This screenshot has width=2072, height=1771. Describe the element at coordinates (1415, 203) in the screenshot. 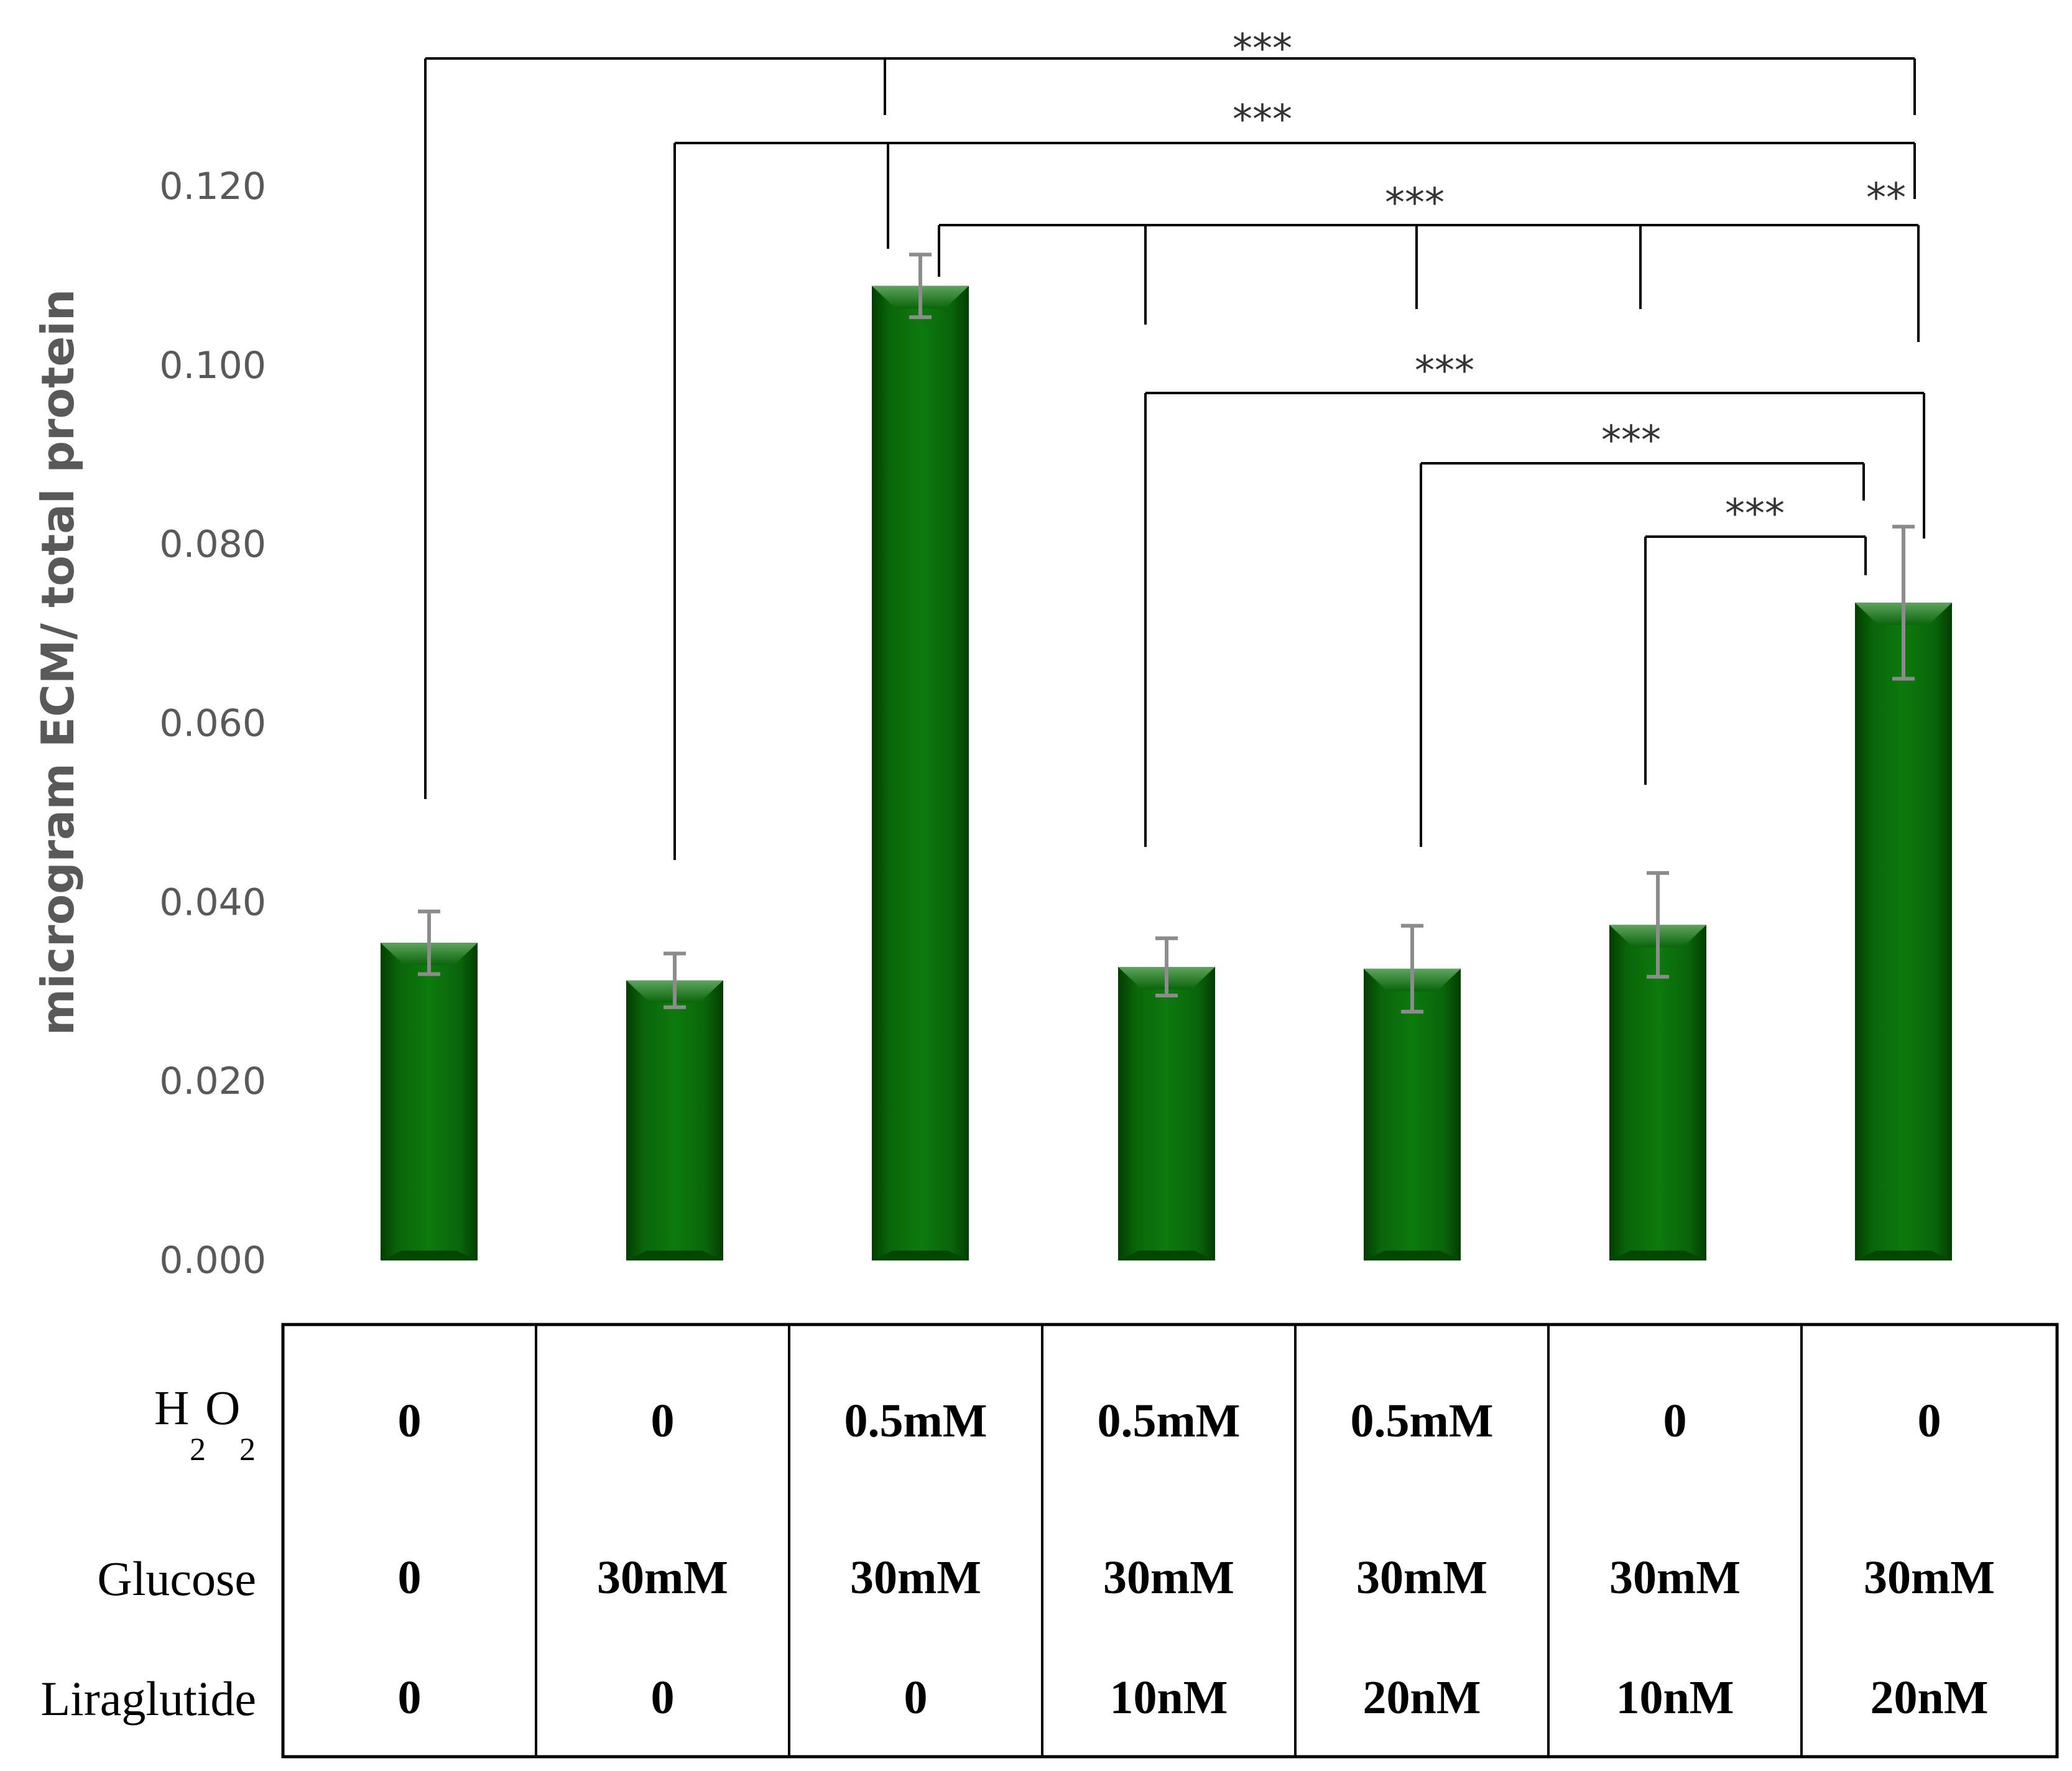

I see `significance-label-3: ***` at that location.